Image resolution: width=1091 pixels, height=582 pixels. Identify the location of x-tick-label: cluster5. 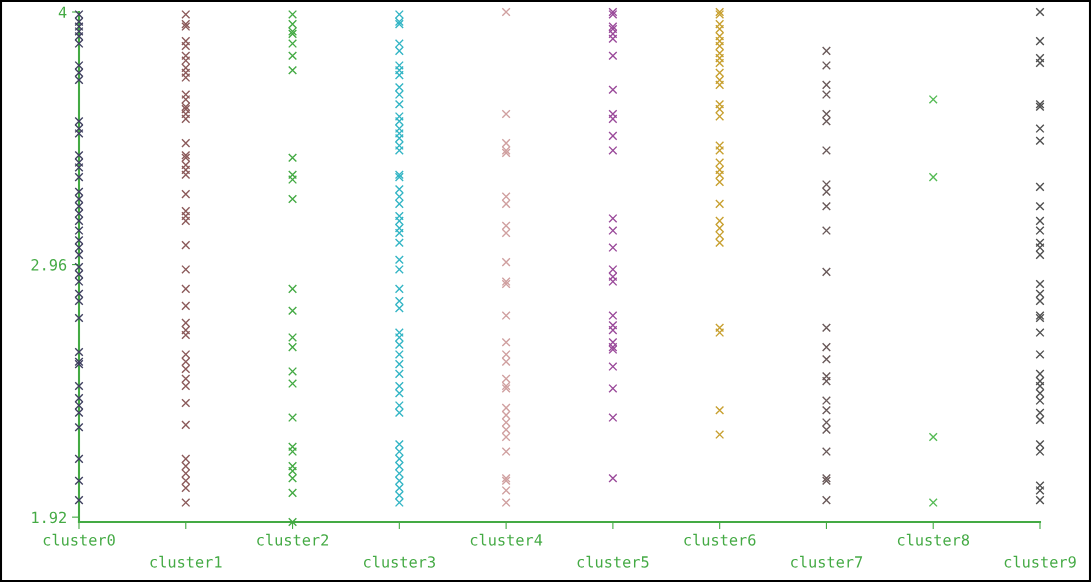
(613, 561).